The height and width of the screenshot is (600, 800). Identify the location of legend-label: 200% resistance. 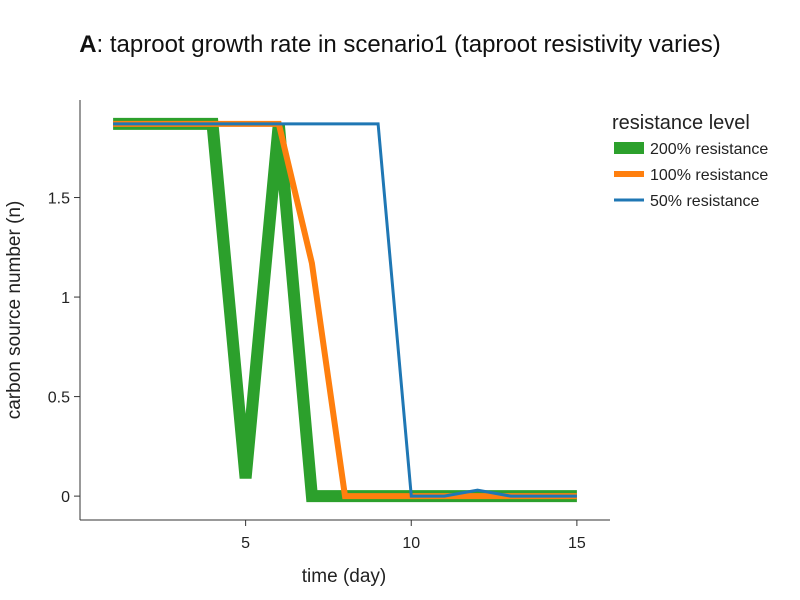
(709, 149).